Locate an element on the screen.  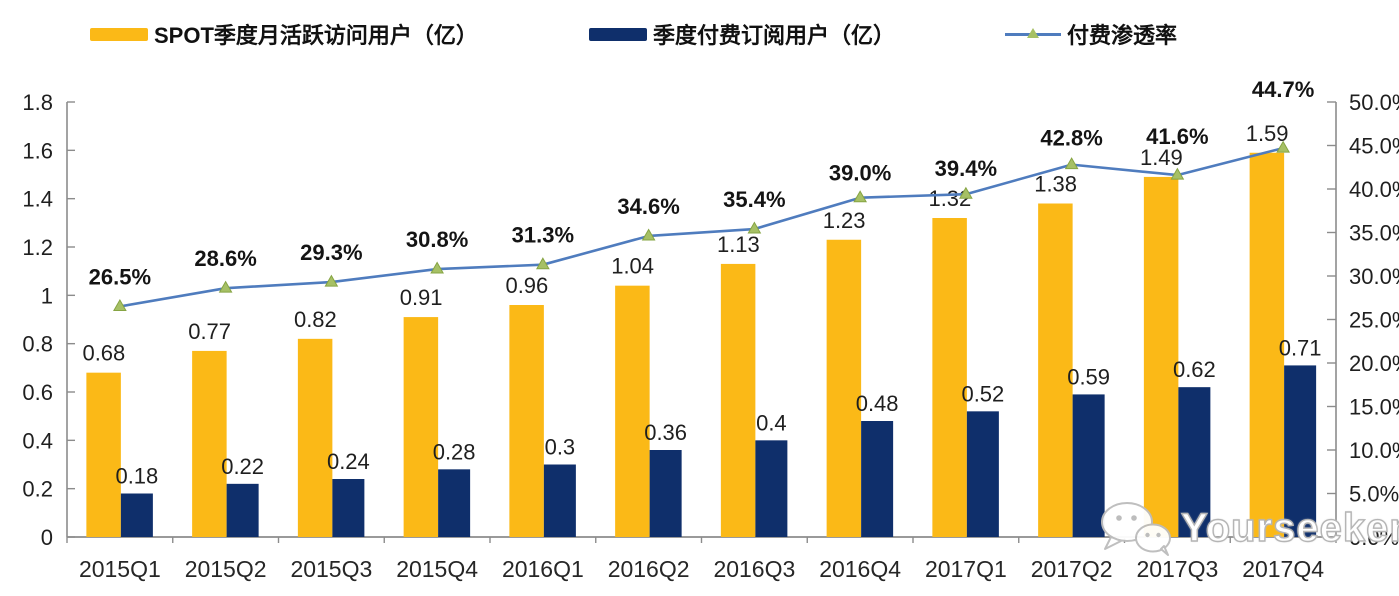
sub-bar-label: 0.22 is located at coordinates (242, 466).